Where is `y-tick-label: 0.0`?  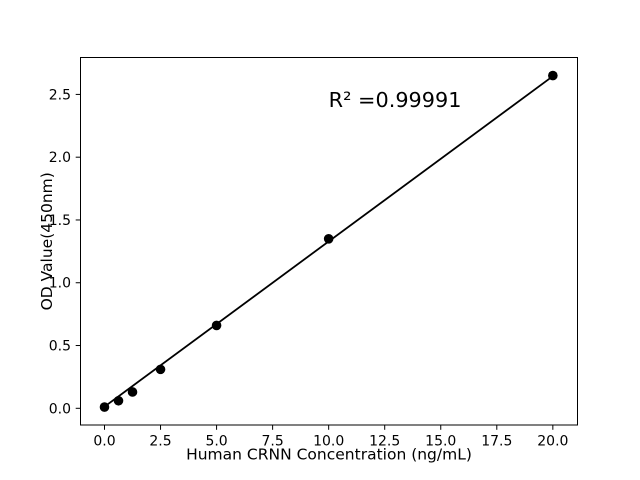 y-tick-label: 0.0 is located at coordinates (60, 409).